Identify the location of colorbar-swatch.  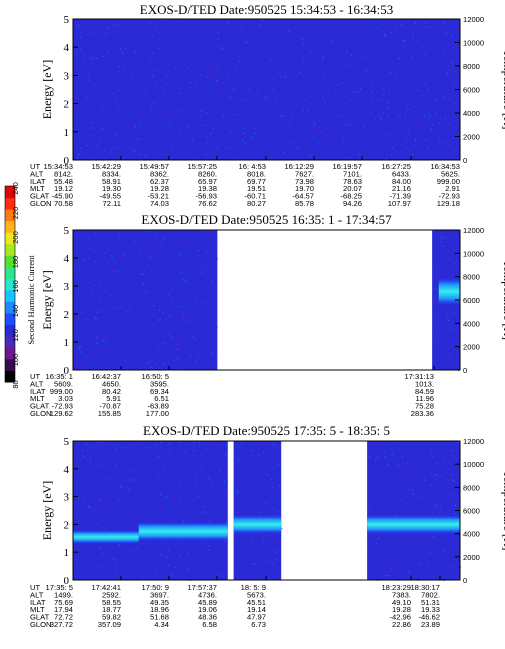
(10, 238).